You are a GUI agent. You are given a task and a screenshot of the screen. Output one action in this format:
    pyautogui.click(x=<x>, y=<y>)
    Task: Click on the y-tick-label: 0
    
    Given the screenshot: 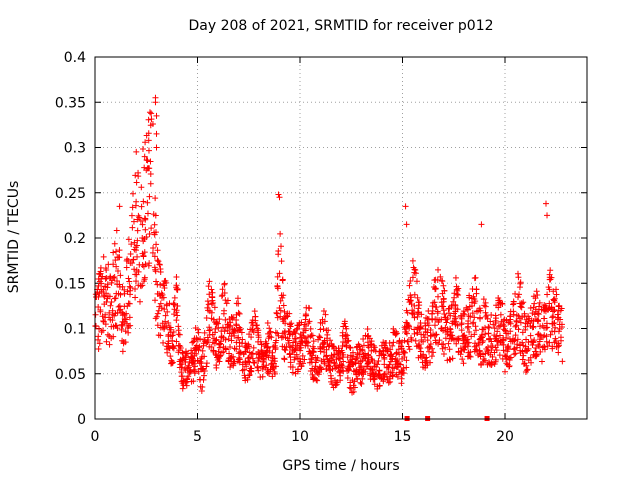 What is the action you would take?
    pyautogui.click(x=81, y=420)
    